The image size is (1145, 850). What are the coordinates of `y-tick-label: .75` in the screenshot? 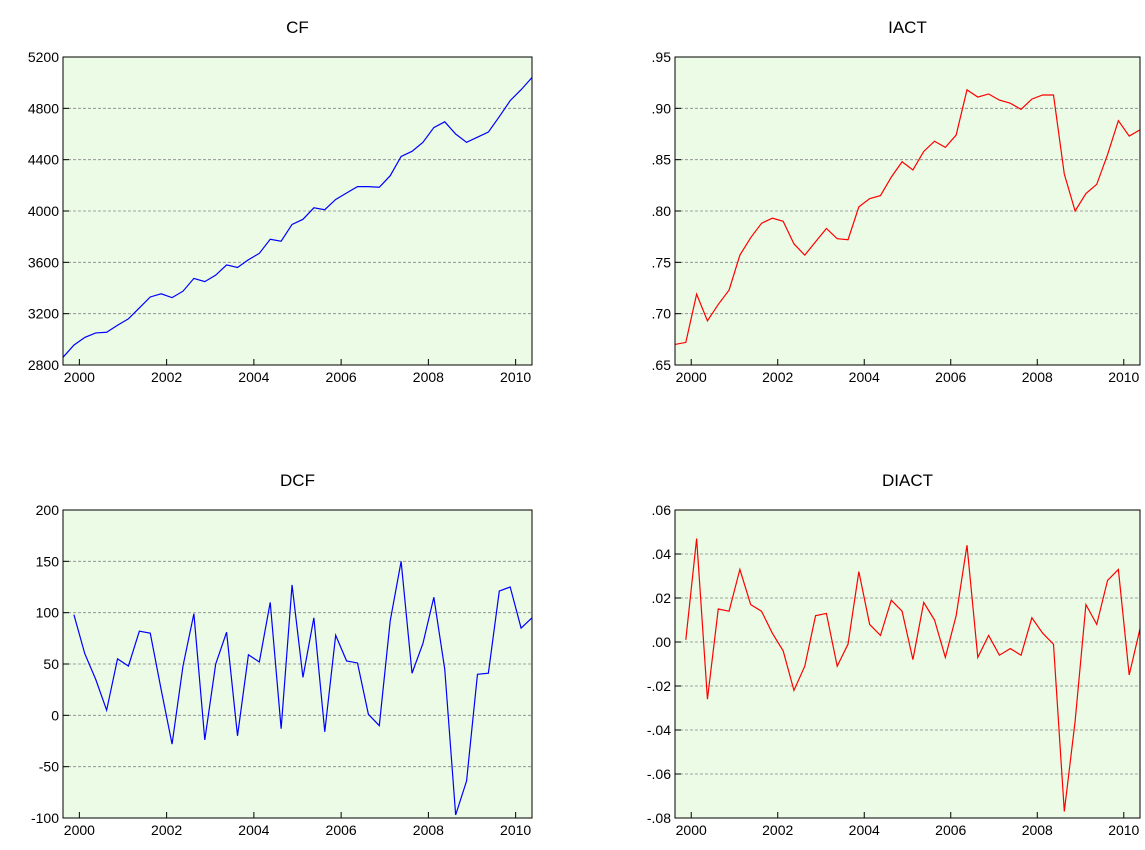 It's located at (662, 262).